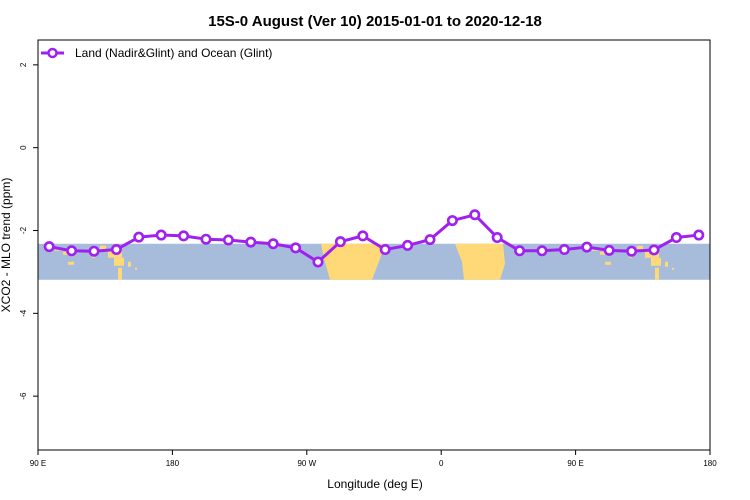 This screenshot has height=500, width=750. Describe the element at coordinates (173, 53) in the screenshot. I see `legend-label: Land (Nadir&Glint) and Ocean (Glint)` at that location.